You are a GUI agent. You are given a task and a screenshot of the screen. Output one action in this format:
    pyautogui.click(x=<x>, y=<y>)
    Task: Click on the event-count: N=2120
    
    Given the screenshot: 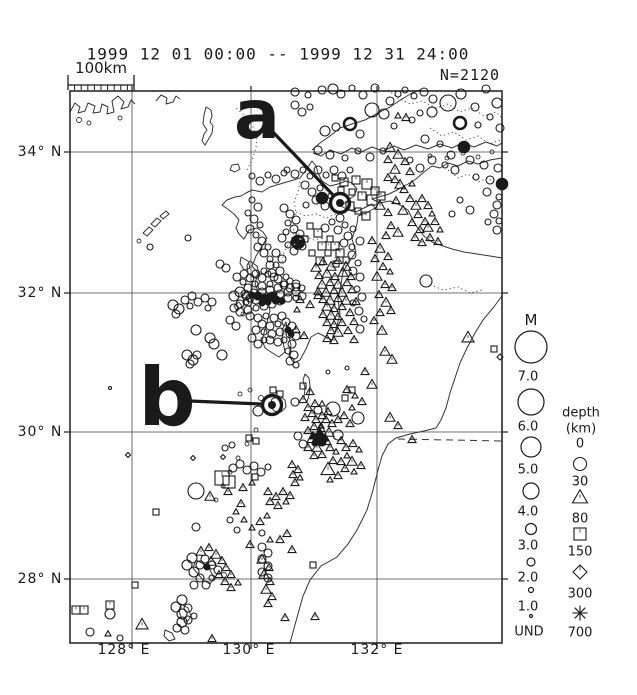 What is the action you would take?
    pyautogui.click(x=470, y=75)
    